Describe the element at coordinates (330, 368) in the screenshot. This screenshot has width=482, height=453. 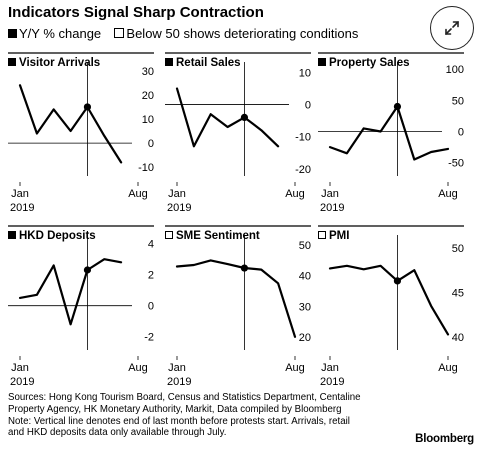
I see `chart6-xtick-label-0: Jan` at that location.